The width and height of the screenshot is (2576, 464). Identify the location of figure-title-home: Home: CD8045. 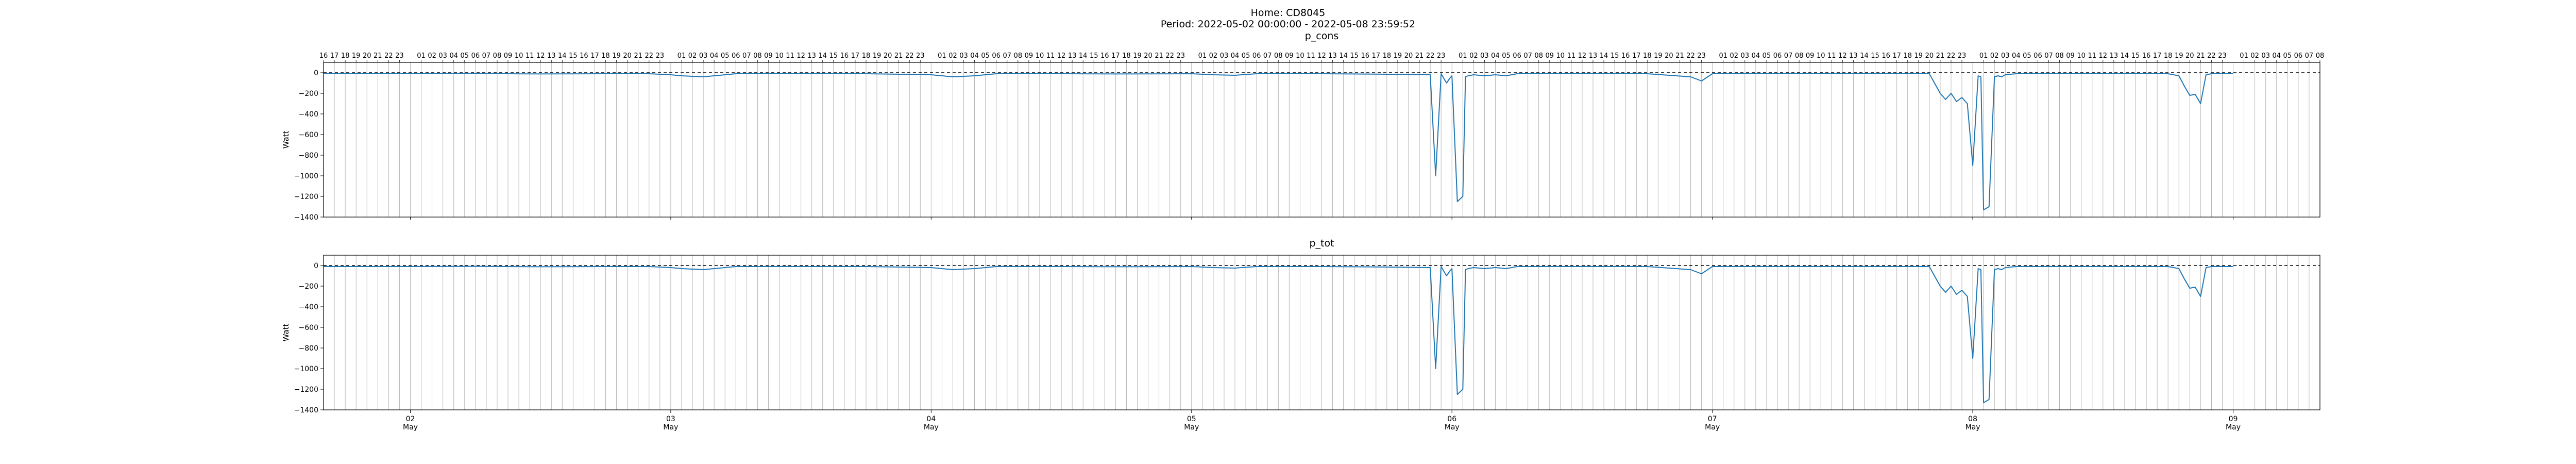
(1288, 13).